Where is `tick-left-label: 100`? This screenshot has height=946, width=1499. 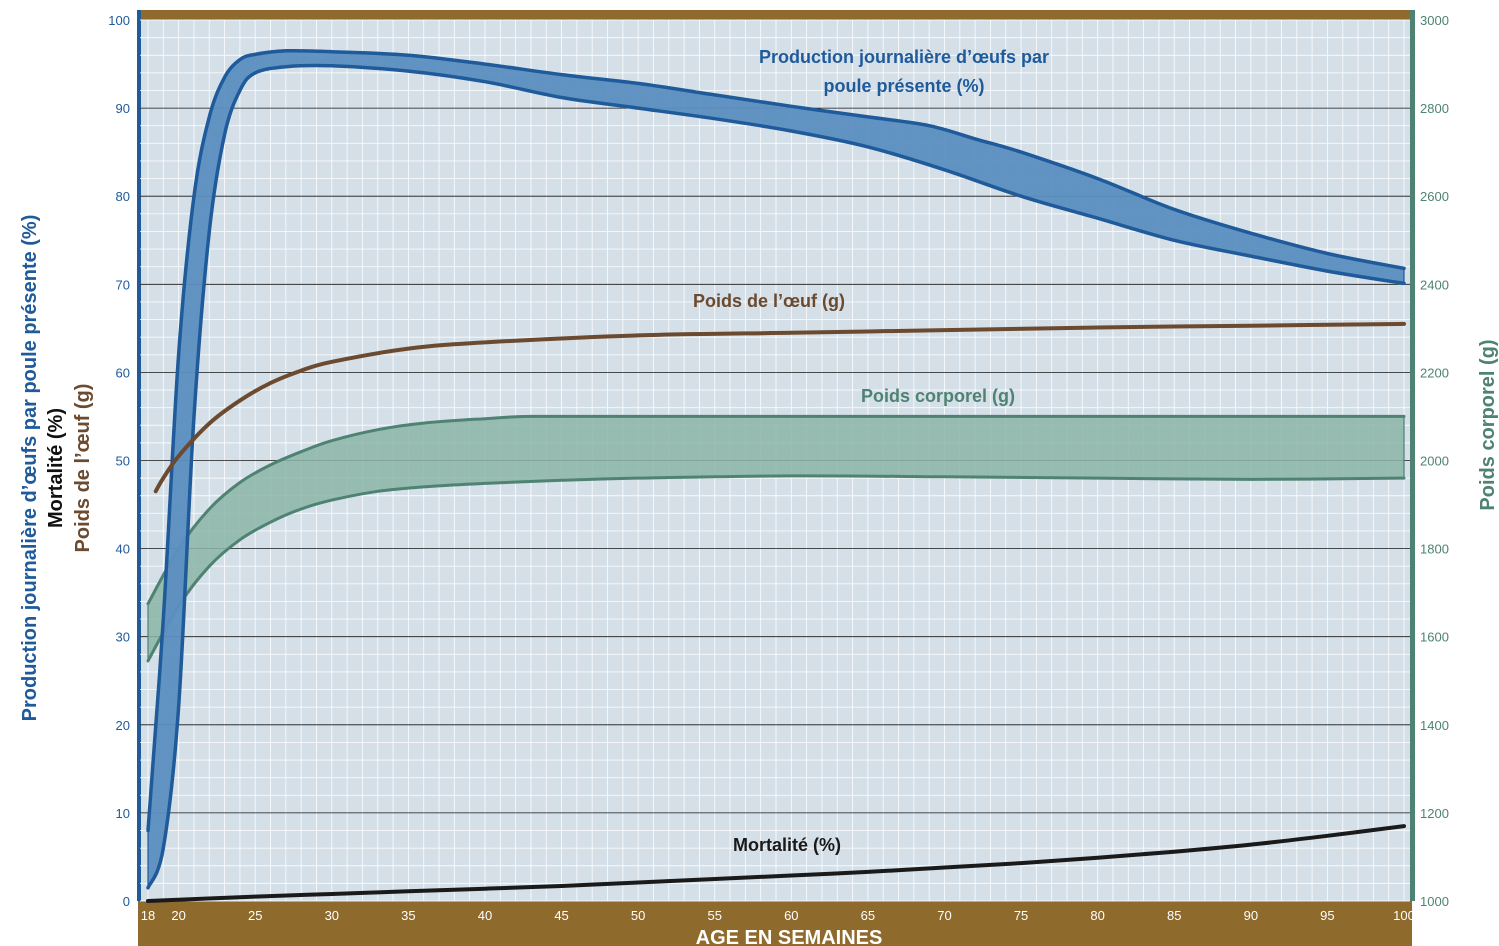
tick-left-label: 100 is located at coordinates (119, 20).